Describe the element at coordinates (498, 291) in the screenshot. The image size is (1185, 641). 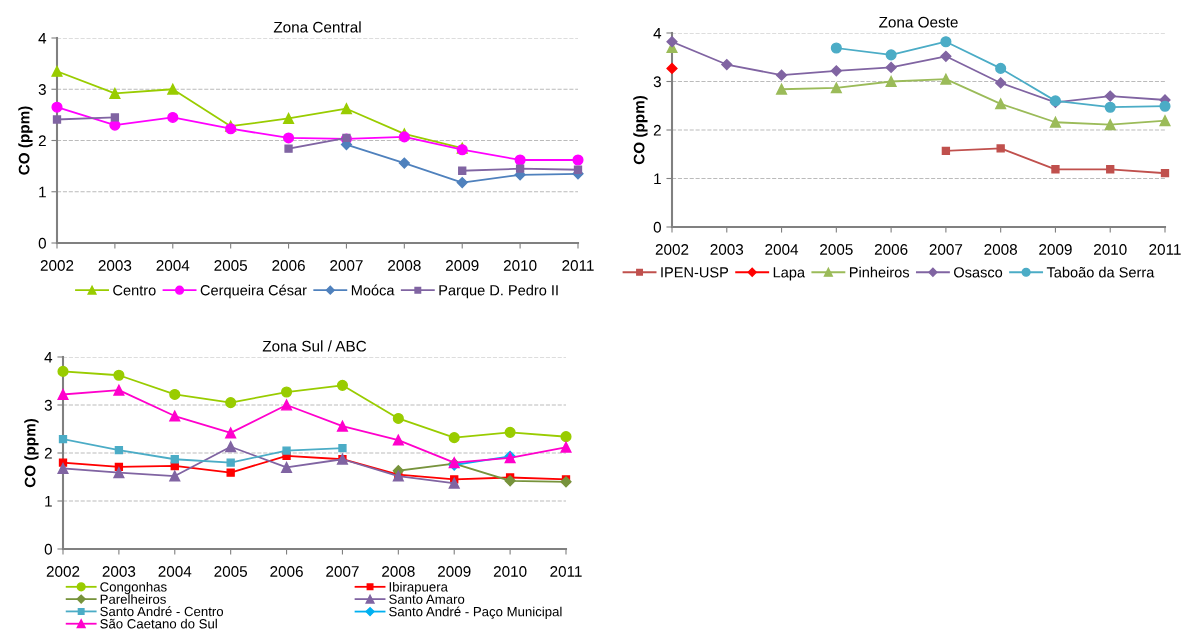
I see `legend-label: Parque D. Pedro II` at that location.